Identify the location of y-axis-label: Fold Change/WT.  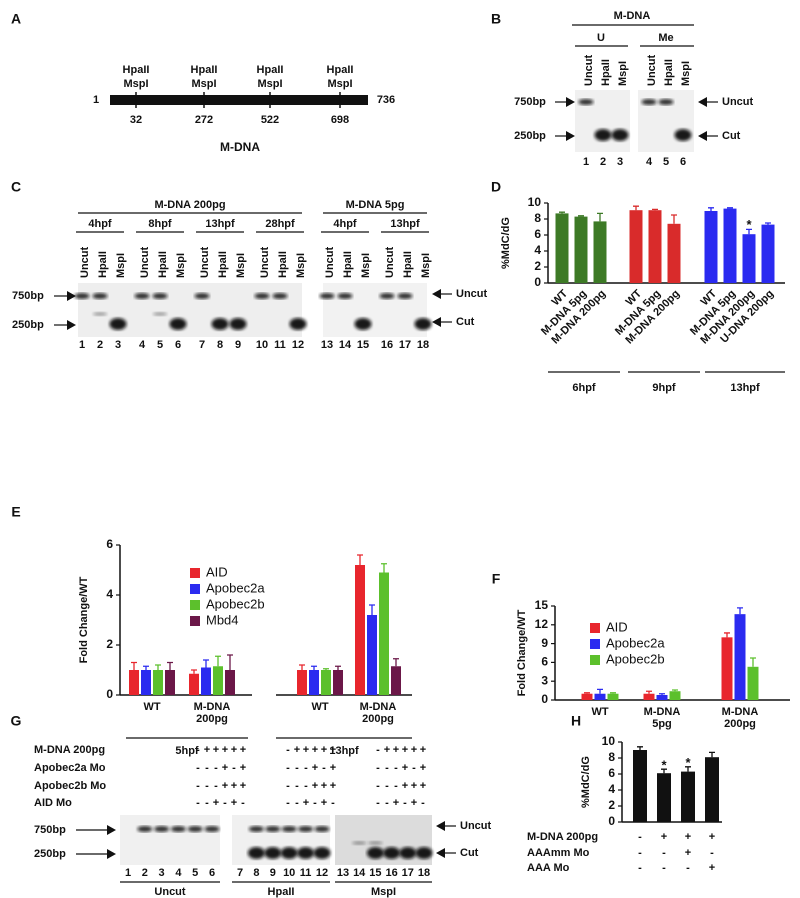
(84, 619).